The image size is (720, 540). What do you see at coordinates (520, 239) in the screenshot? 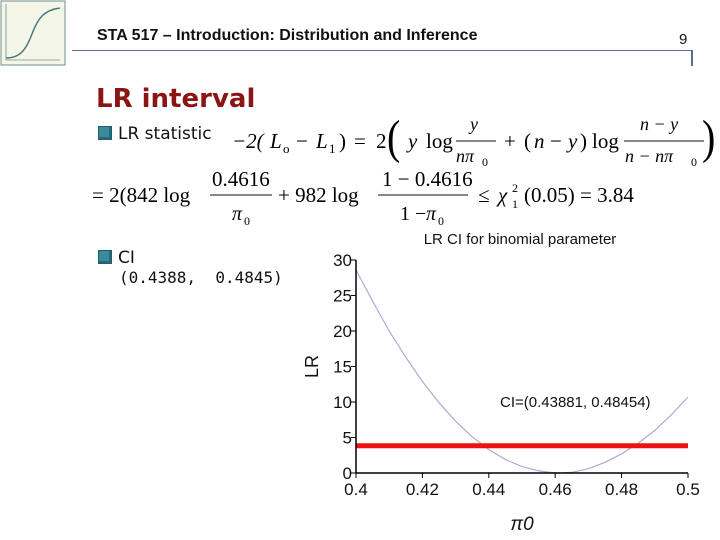
I see `chart-title: LR CI for binomial parameter` at bounding box center [520, 239].